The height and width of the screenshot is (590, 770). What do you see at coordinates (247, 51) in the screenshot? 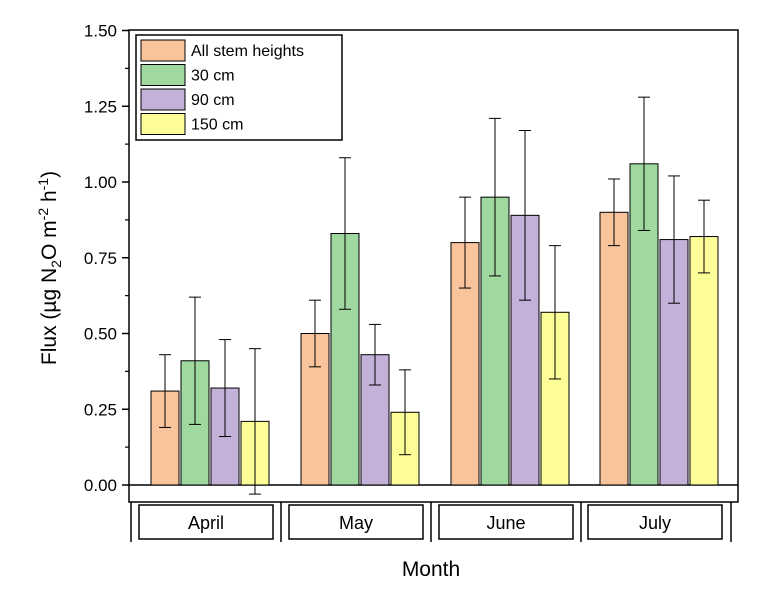
I see `legend-label: All stem heights` at bounding box center [247, 51].